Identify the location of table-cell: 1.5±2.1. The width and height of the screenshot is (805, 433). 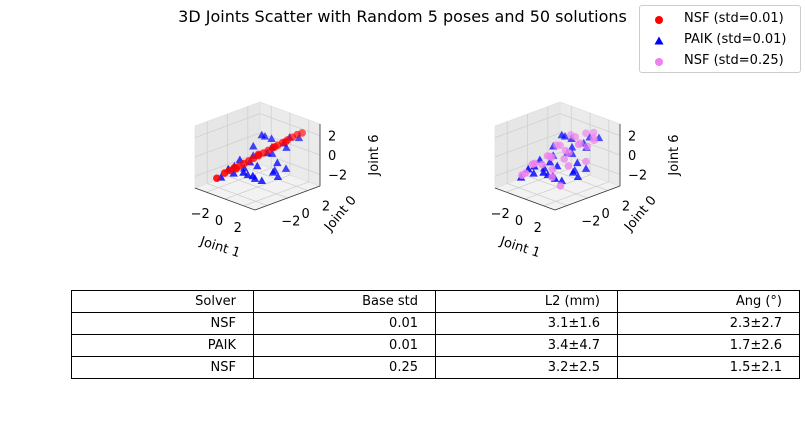
(708, 367).